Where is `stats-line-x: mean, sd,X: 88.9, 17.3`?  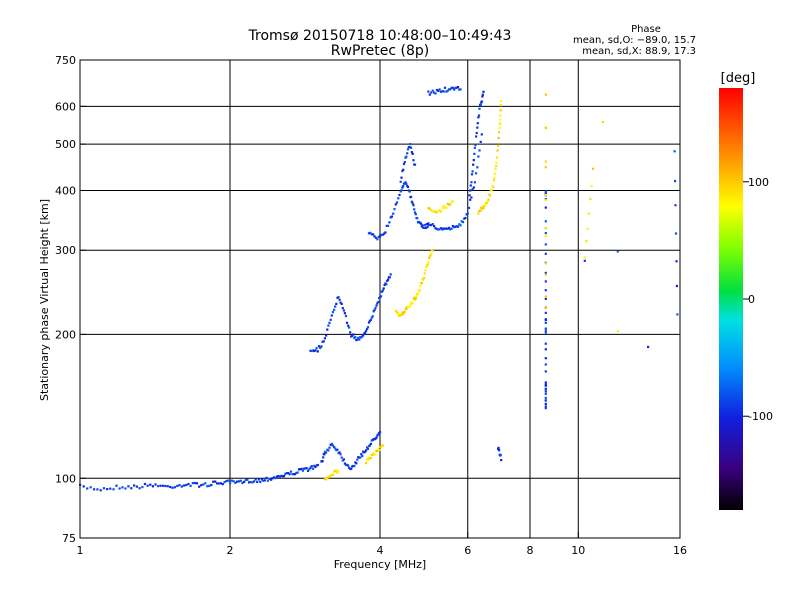
stats-line-x: mean, sd,X: 88.9, 17.3 is located at coordinates (639, 51).